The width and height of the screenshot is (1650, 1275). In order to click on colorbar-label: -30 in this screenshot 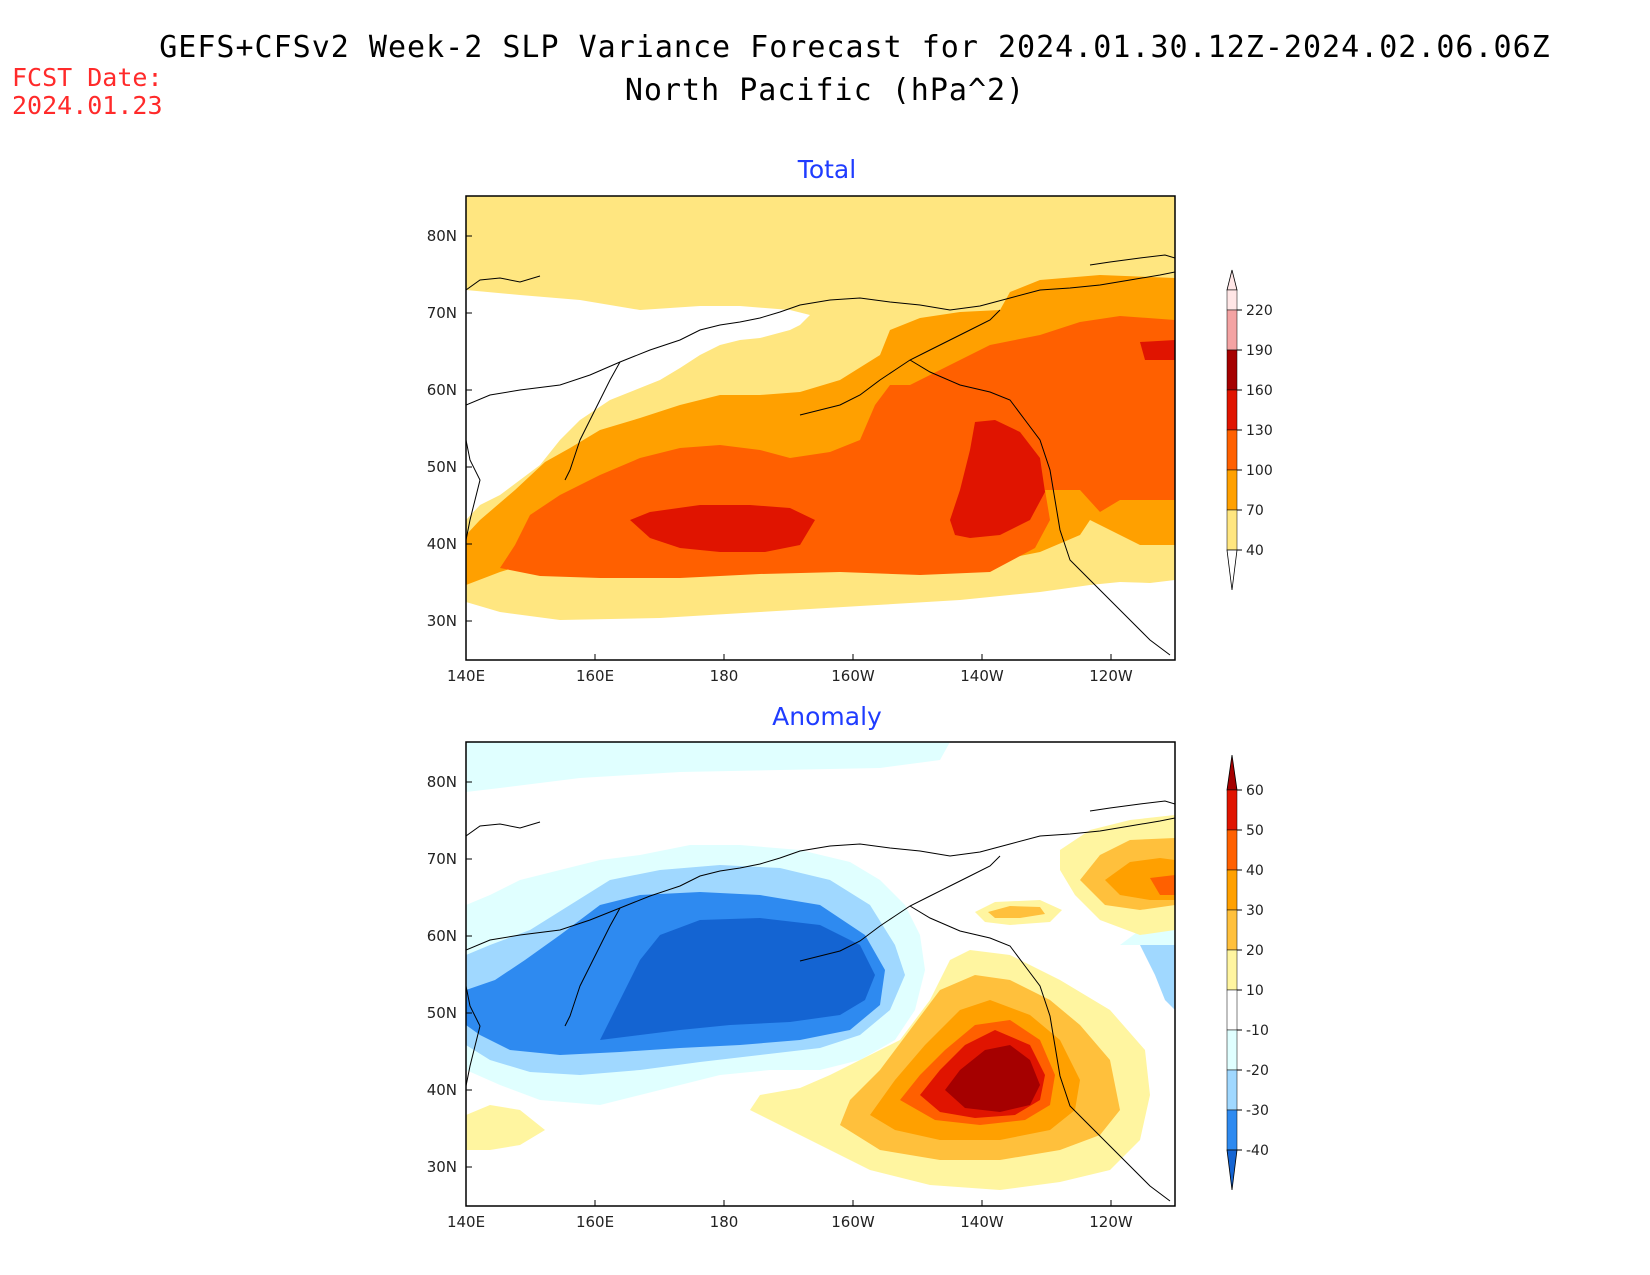, I will do `click(1257, 1111)`.